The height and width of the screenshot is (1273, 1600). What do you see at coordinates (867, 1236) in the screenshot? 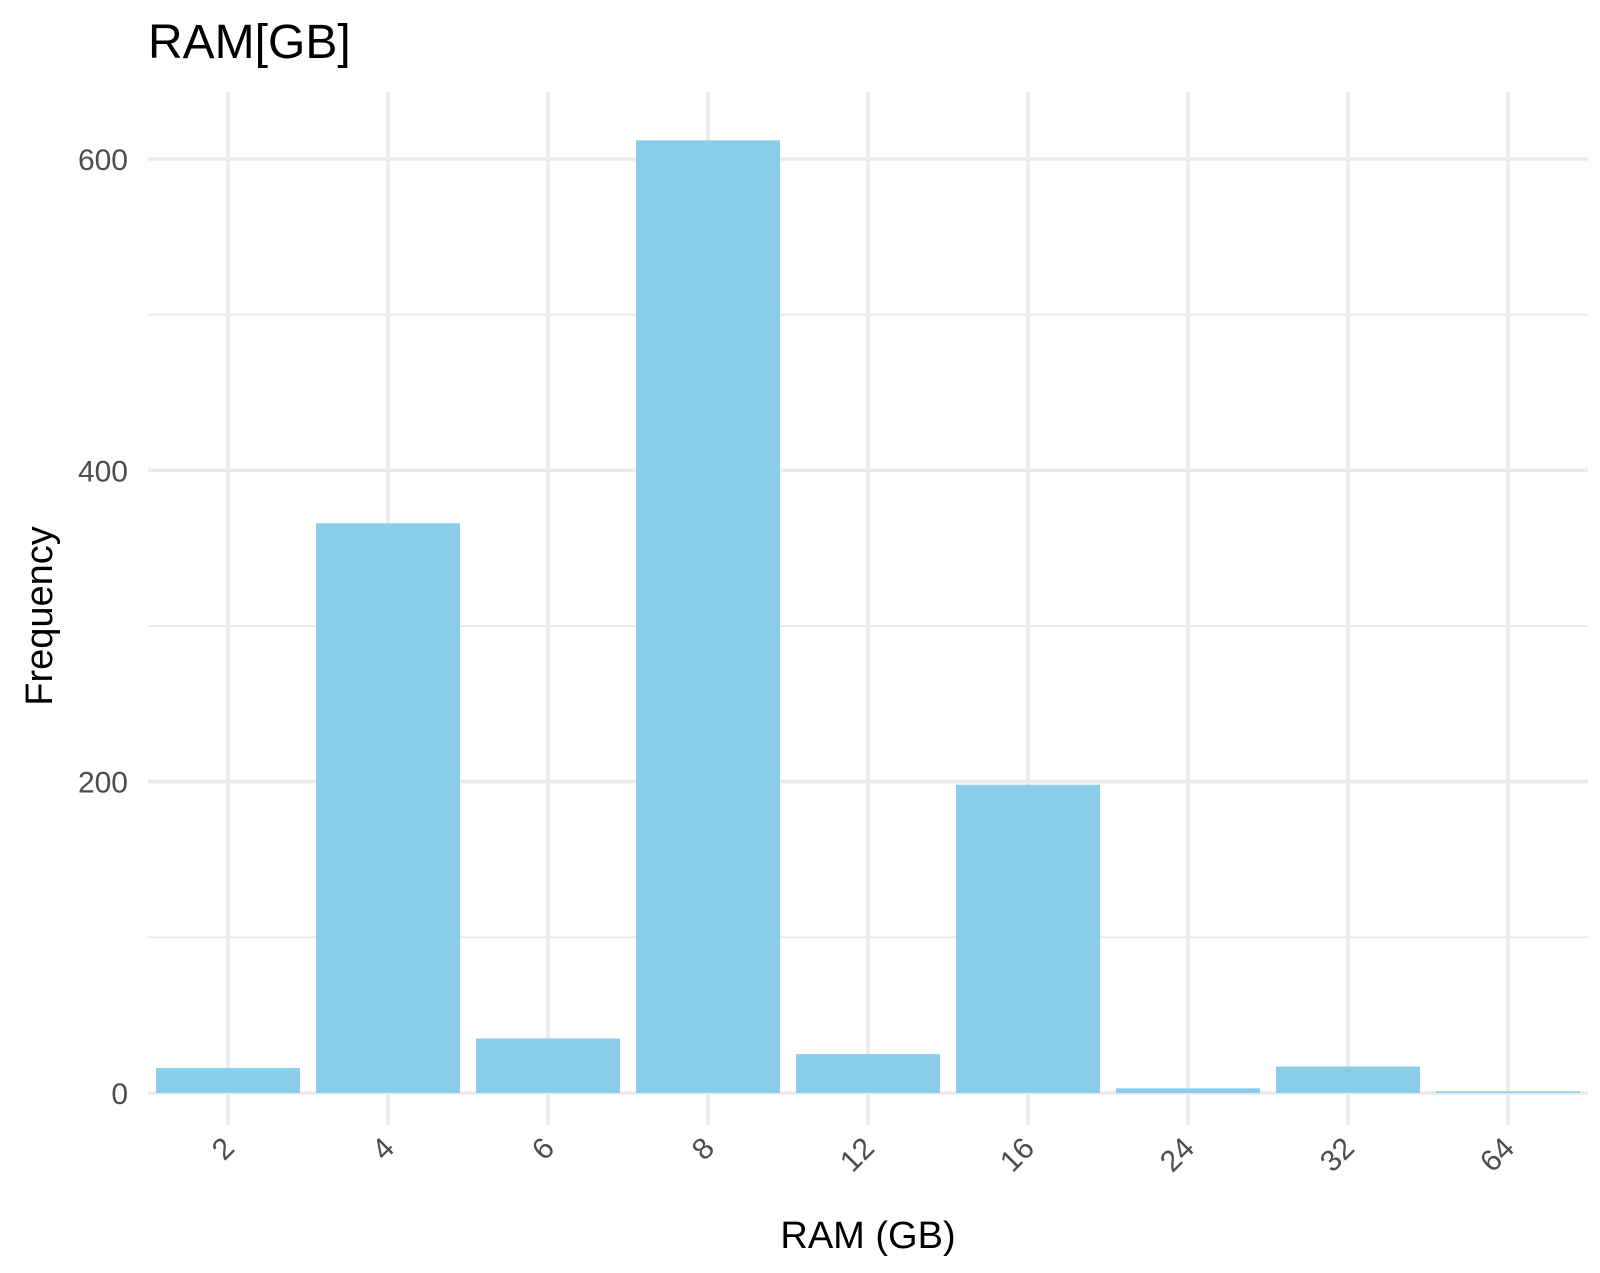
I see `x-axis-title: RAM (GB)` at bounding box center [867, 1236].